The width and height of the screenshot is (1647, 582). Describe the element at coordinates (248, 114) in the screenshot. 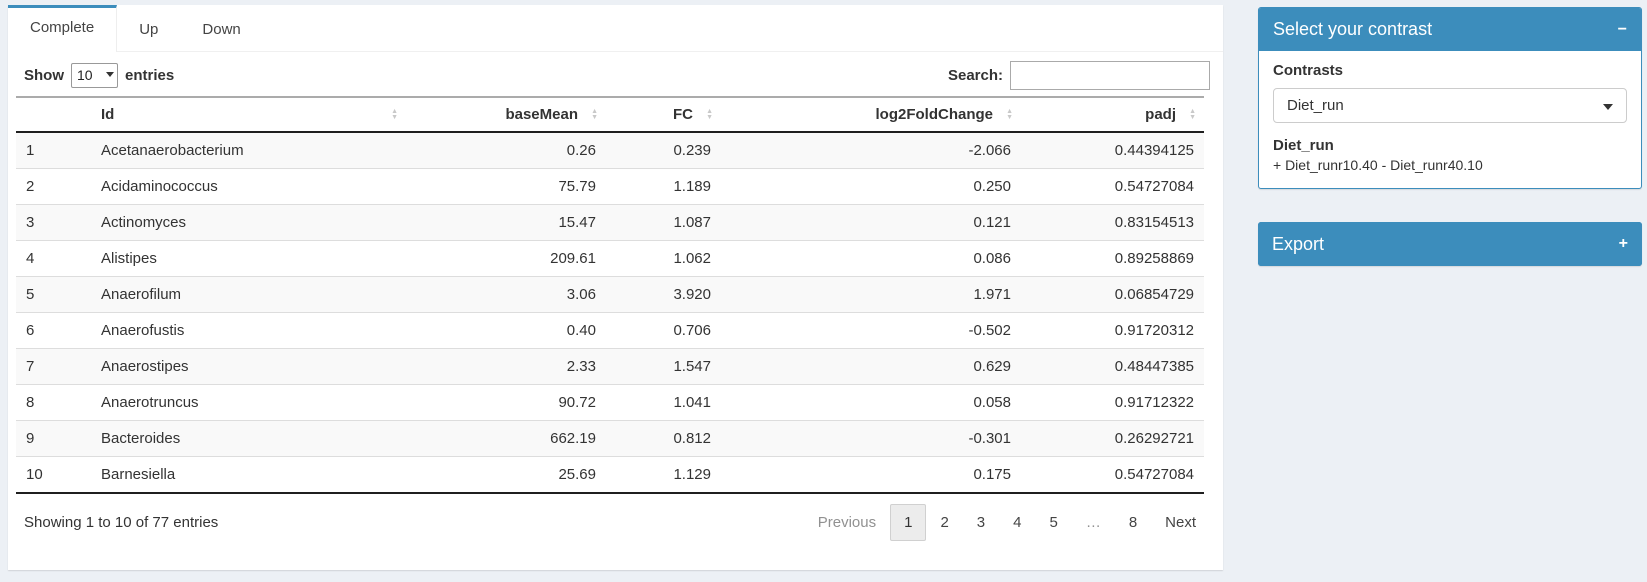

I see `column-header-id: Id ▲ ▼` at that location.